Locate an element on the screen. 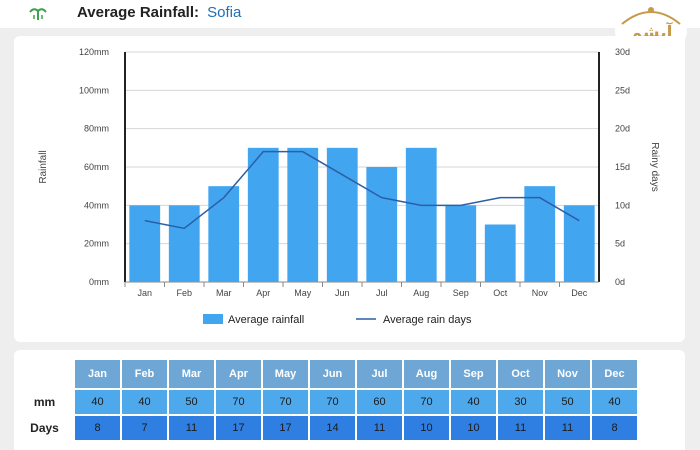 This screenshot has width=700, height=450. month-header-row: Jan Feb Mar Apr May Jun Jul Aug Sep Oct Nov Dec is located at coordinates (326, 374).